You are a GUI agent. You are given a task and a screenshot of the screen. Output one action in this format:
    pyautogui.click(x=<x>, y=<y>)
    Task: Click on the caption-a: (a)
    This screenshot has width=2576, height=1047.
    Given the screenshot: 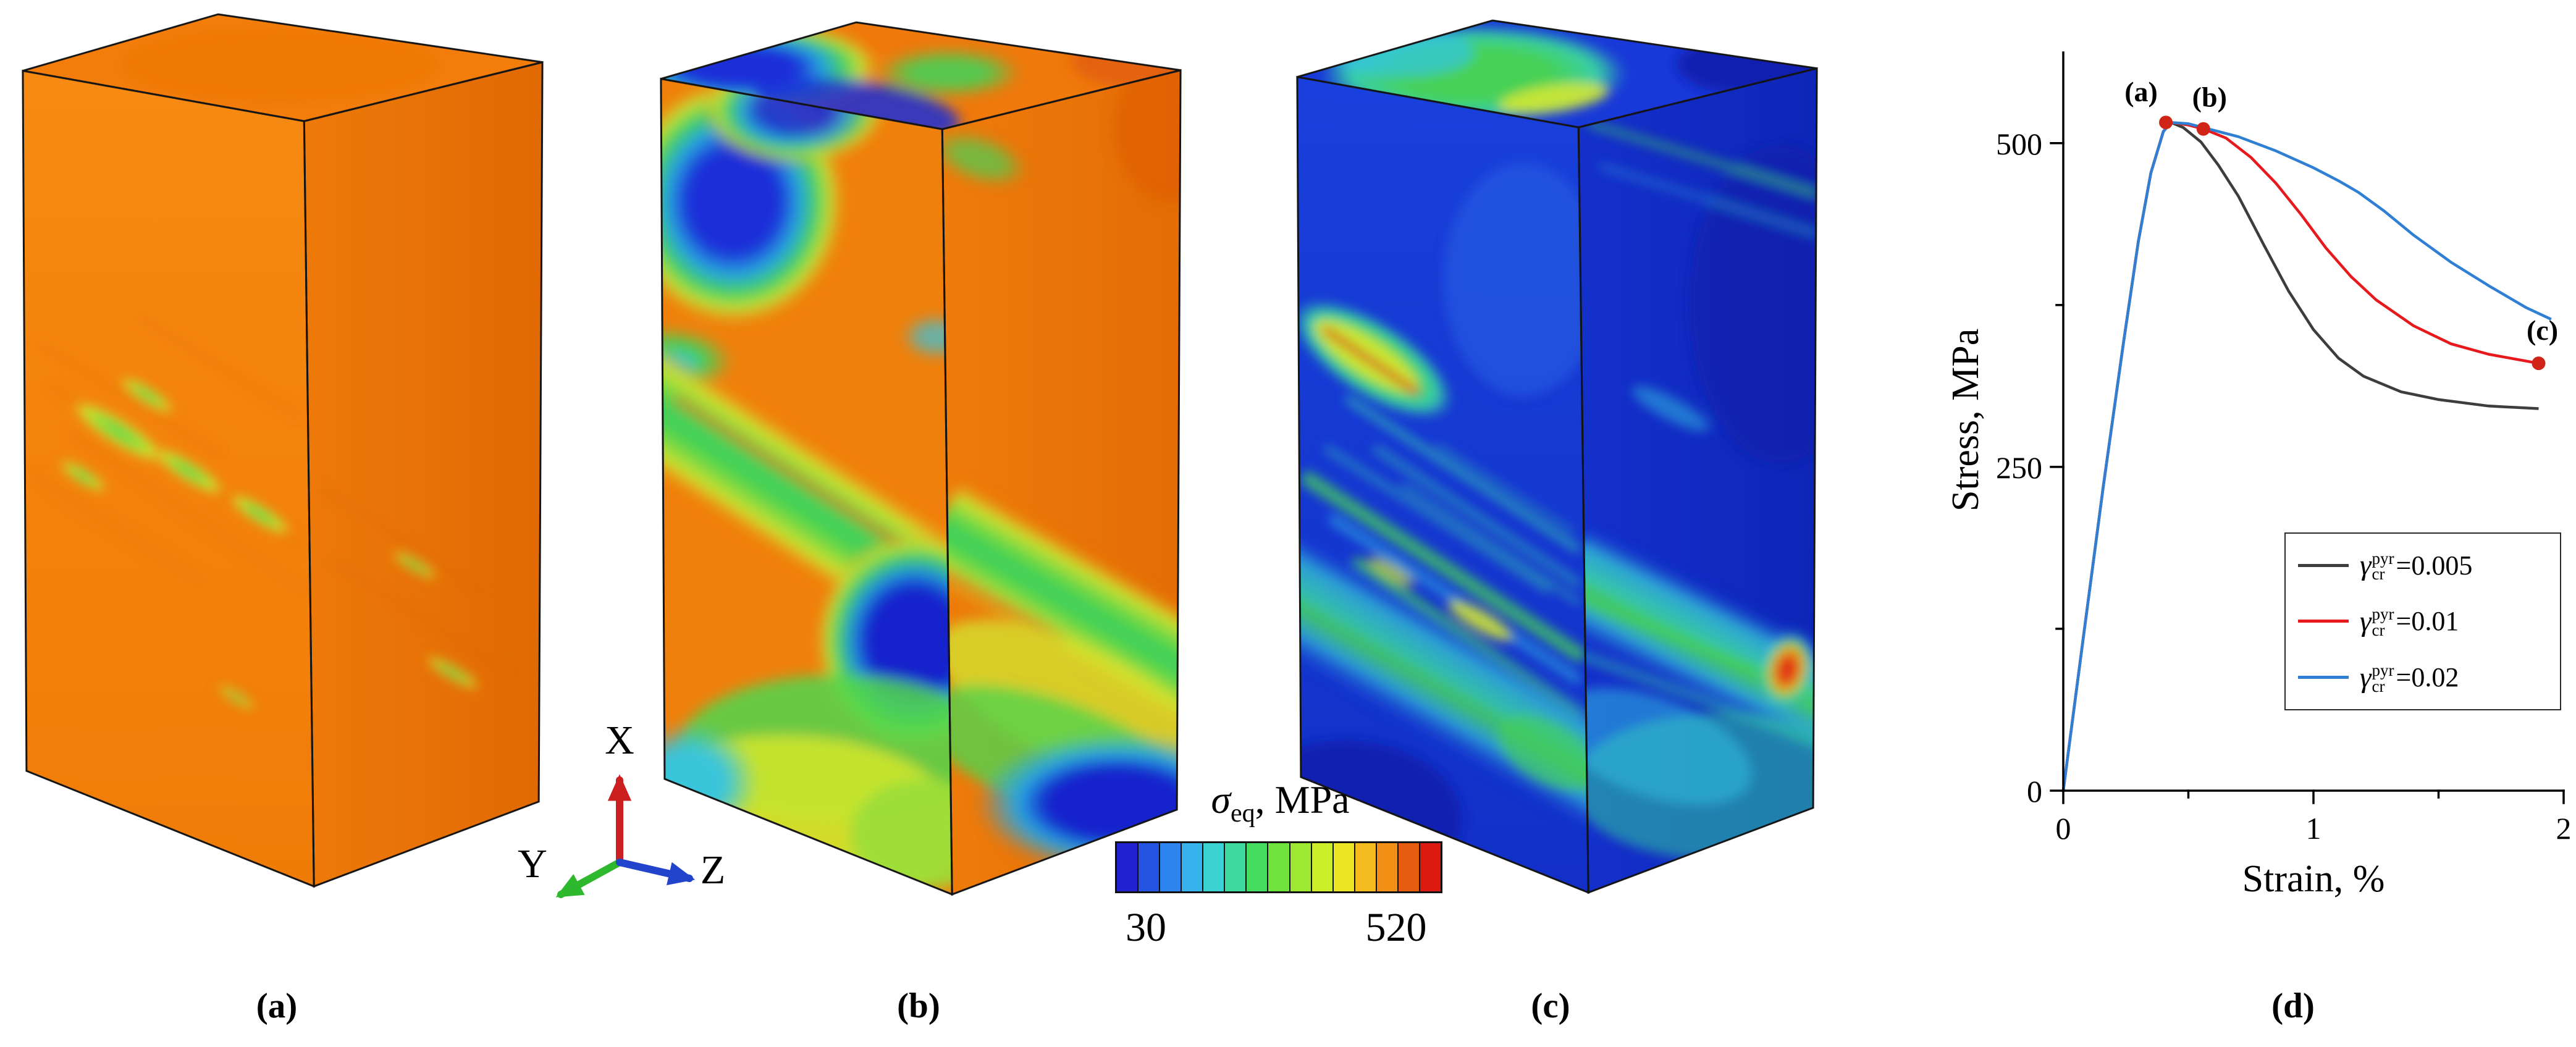 What is the action you would take?
    pyautogui.click(x=277, y=1006)
    